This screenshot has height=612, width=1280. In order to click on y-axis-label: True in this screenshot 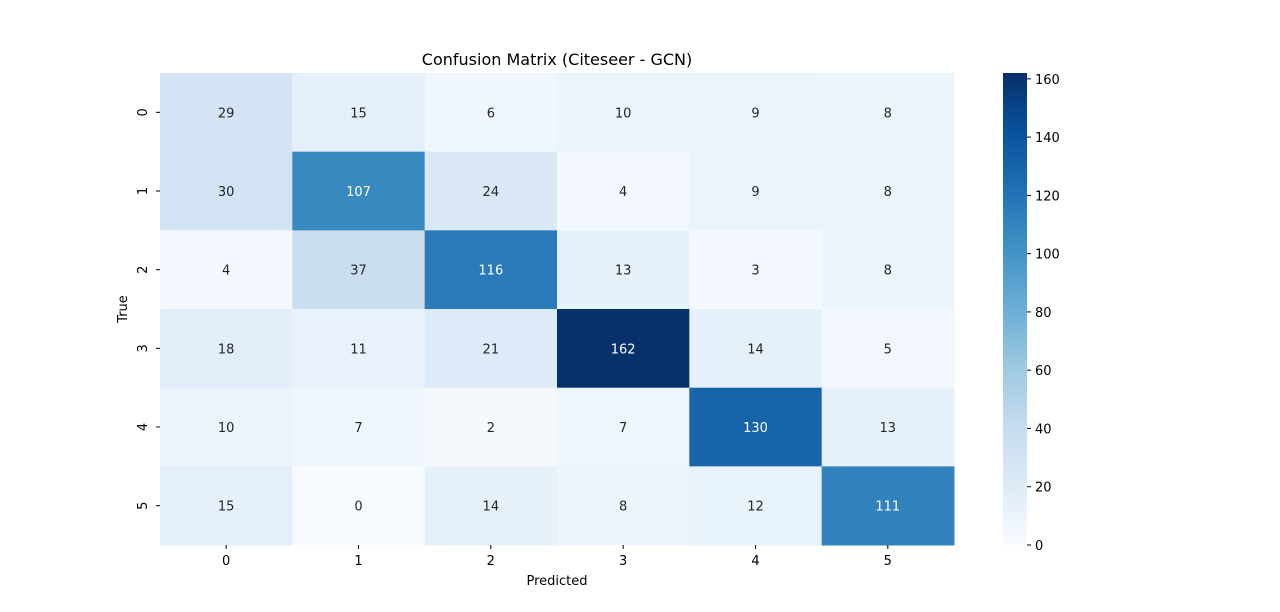, I will do `click(123, 309)`.